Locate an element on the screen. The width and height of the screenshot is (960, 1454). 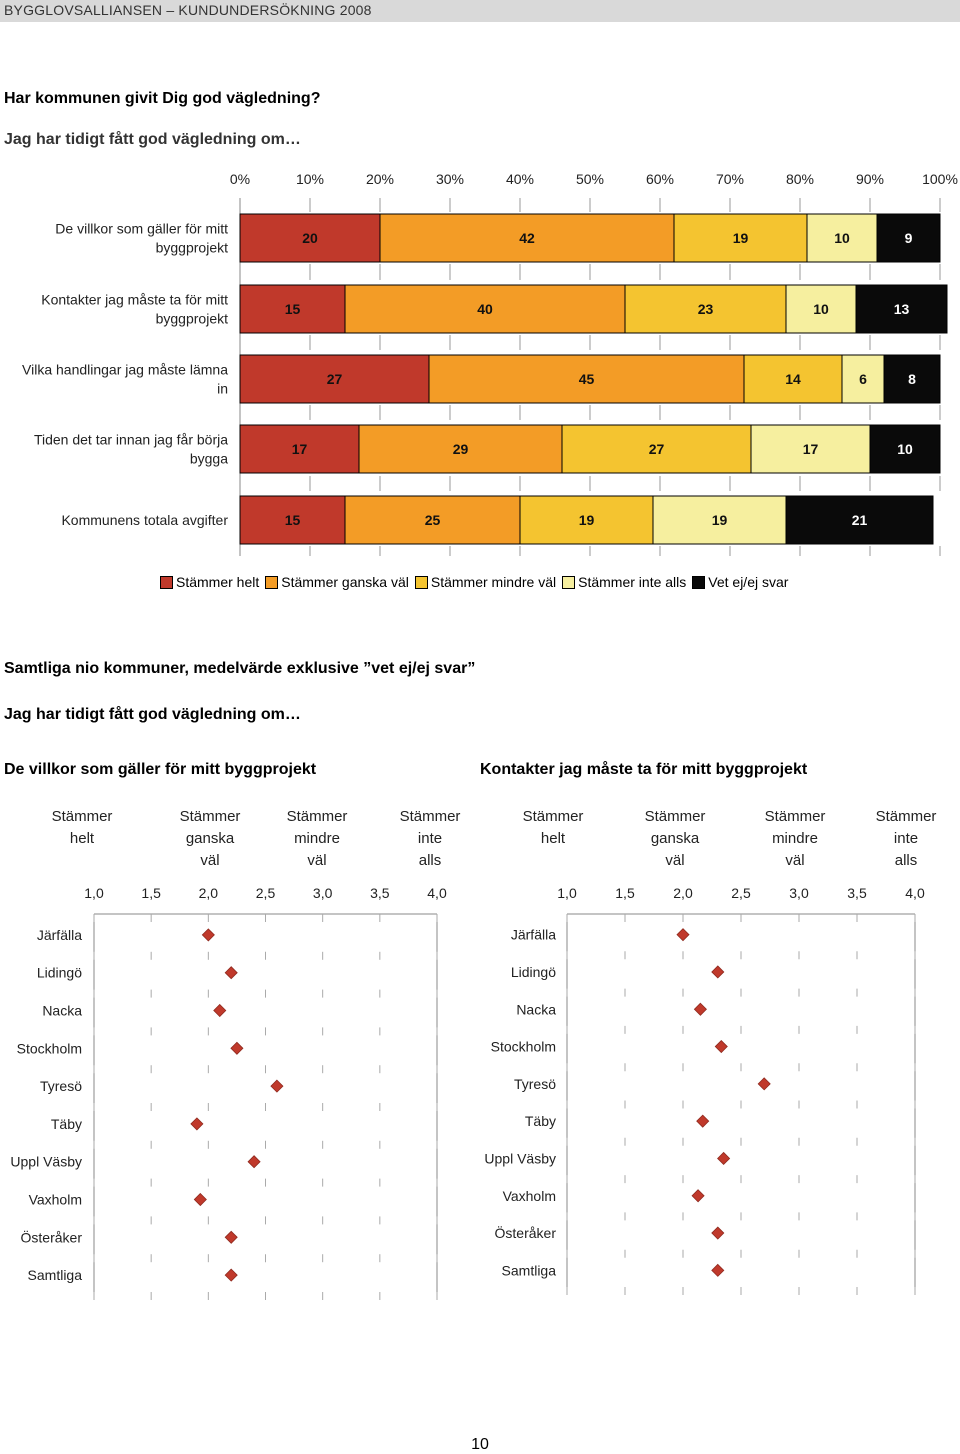
data-label: 9 is located at coordinates (909, 238).